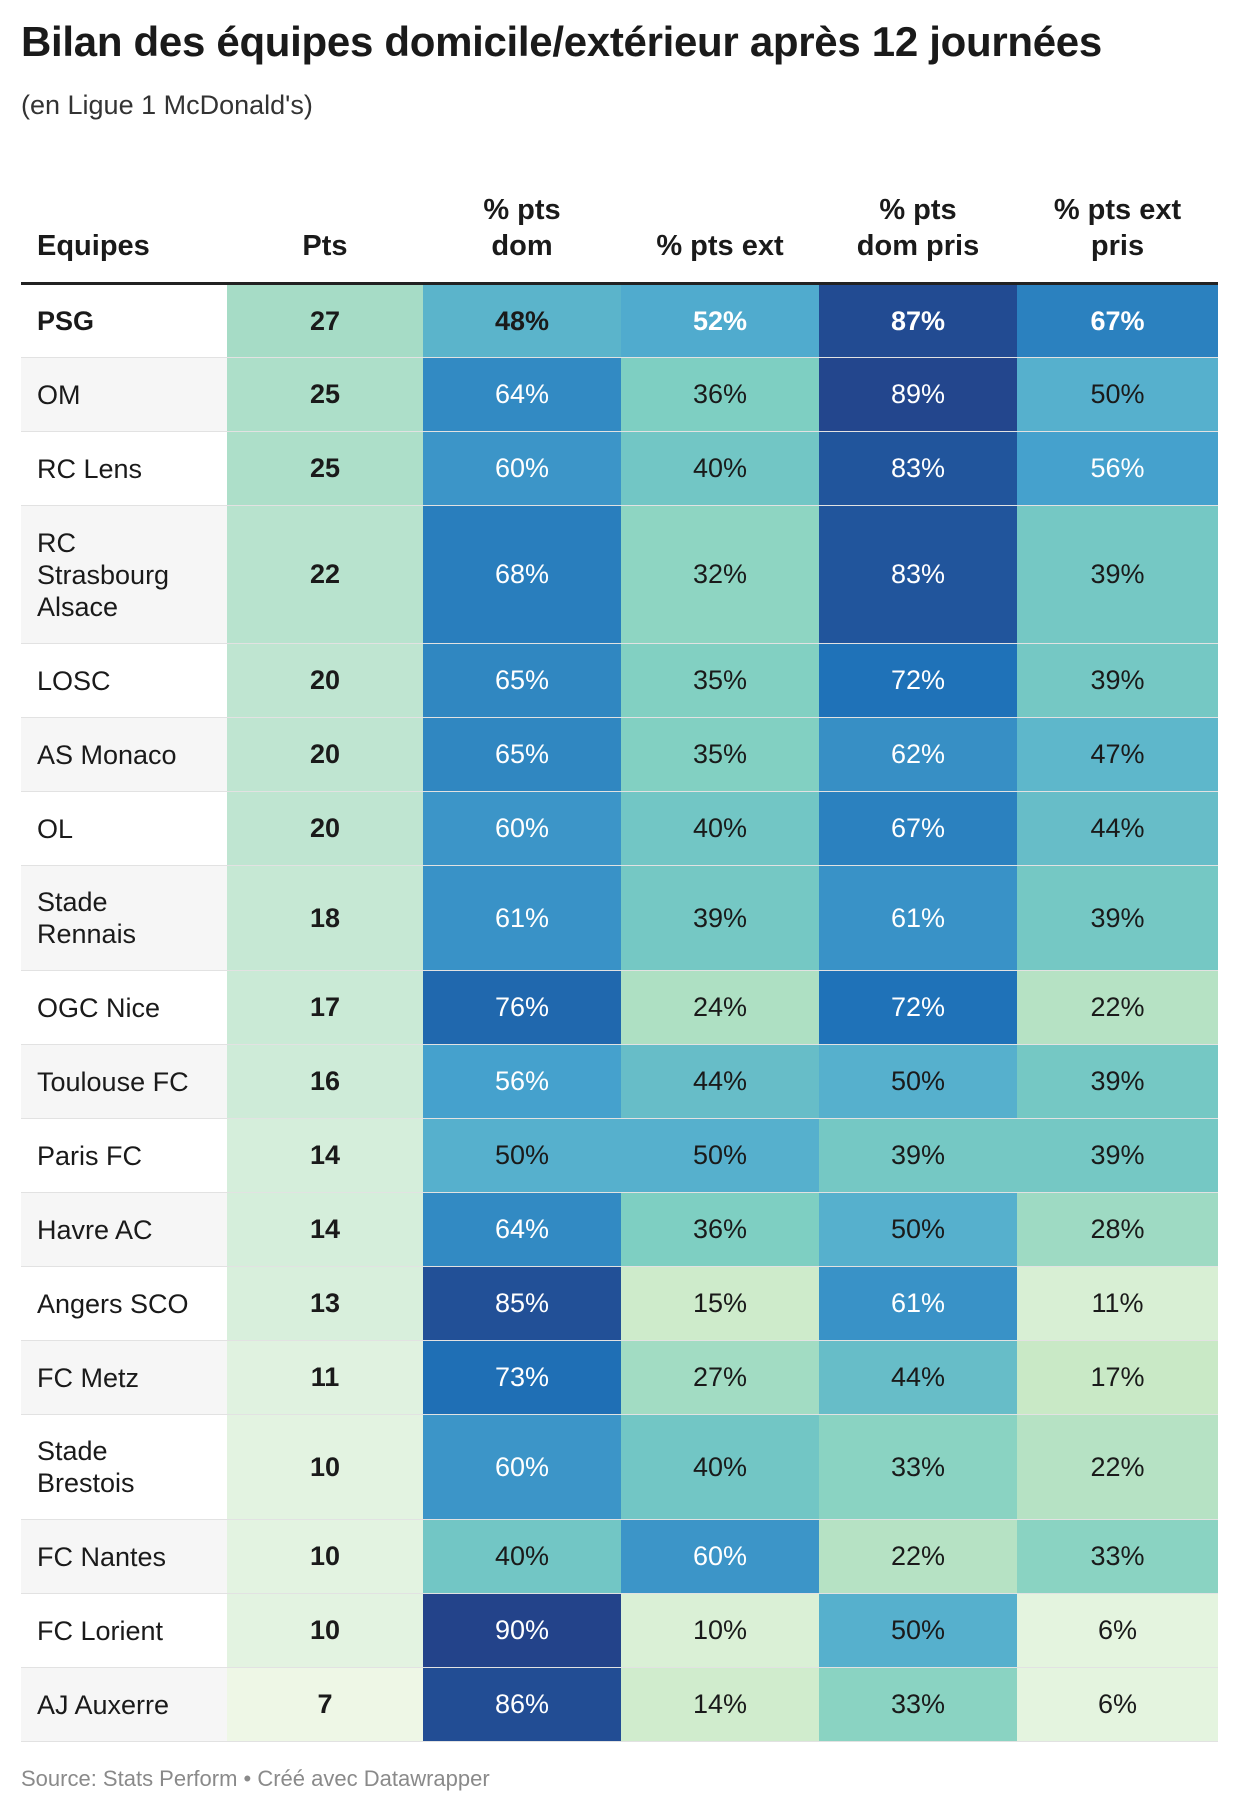 The image size is (1240, 1816). Describe the element at coordinates (720, 1630) in the screenshot. I see `pct-ext-cell: 10%` at that location.